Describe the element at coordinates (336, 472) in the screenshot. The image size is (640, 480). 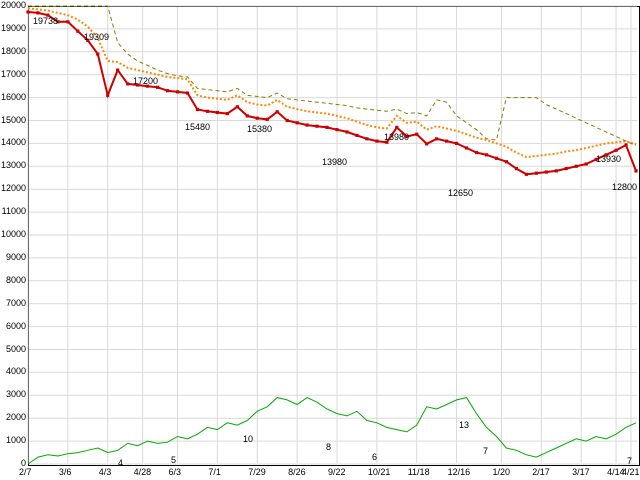
I see `x-tick-label: 9/22` at that location.